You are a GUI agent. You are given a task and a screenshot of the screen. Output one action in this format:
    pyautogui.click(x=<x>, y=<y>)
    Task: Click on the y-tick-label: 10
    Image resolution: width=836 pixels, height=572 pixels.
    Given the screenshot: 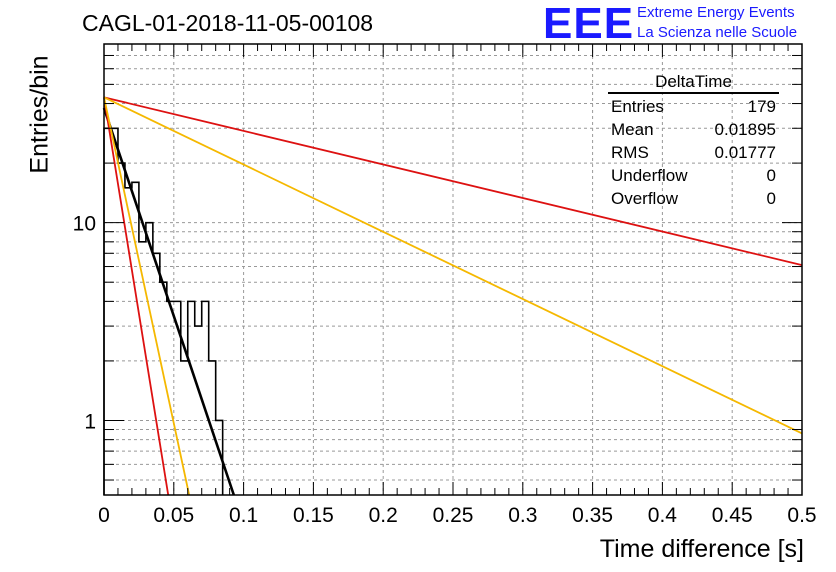 What is the action you would take?
    pyautogui.click(x=84, y=224)
    